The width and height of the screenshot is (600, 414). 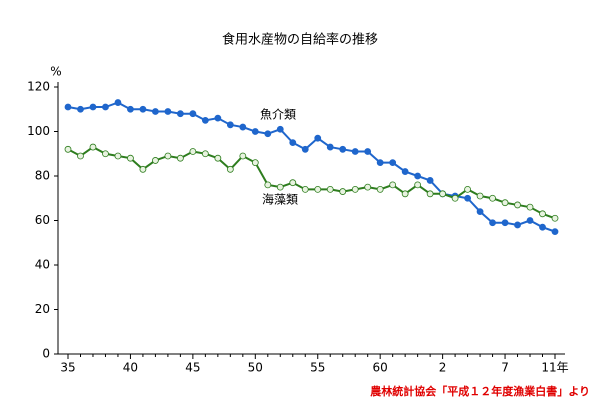 I want to click on series-label: 魚介類, so click(x=278, y=115).